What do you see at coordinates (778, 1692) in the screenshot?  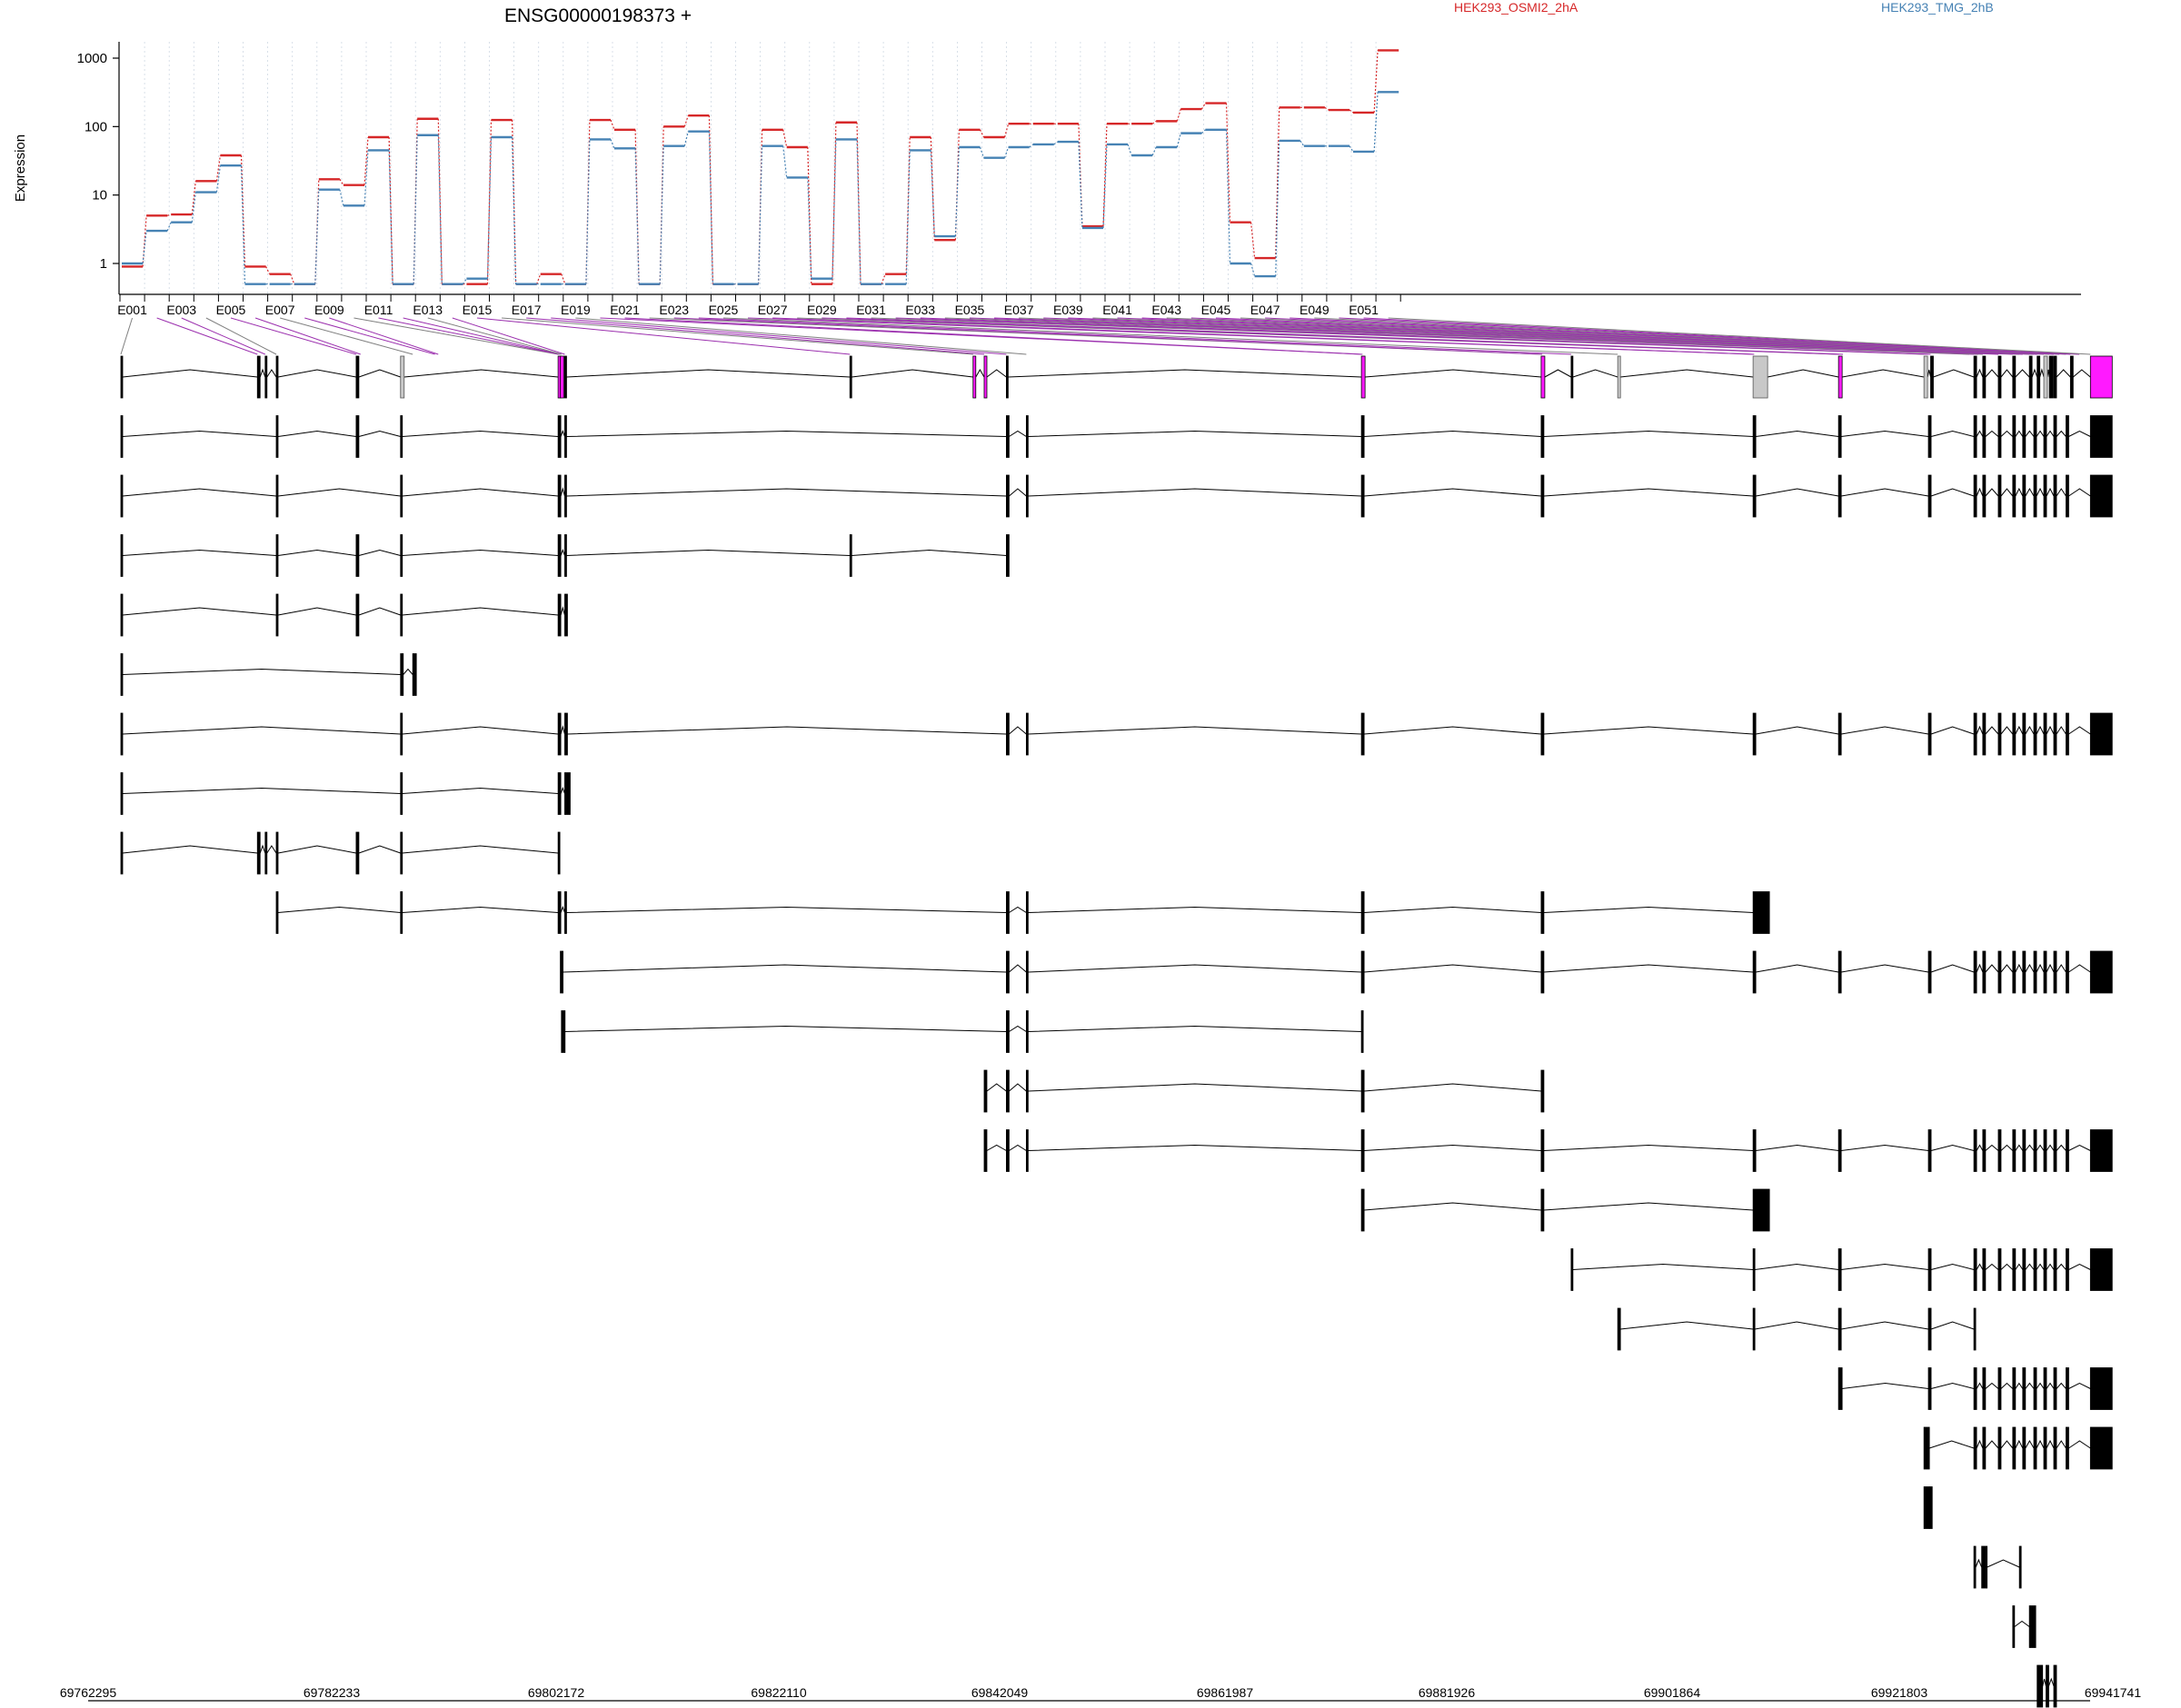 I see `genomic-tick-label: 69822110` at bounding box center [778, 1692].